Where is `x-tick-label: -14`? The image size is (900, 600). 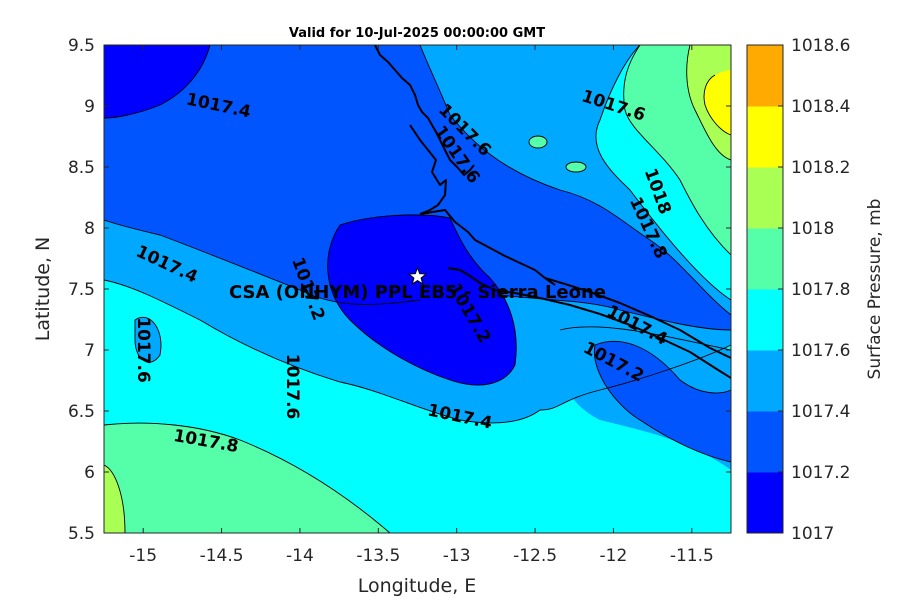 x-tick-label: -14 is located at coordinates (300, 556).